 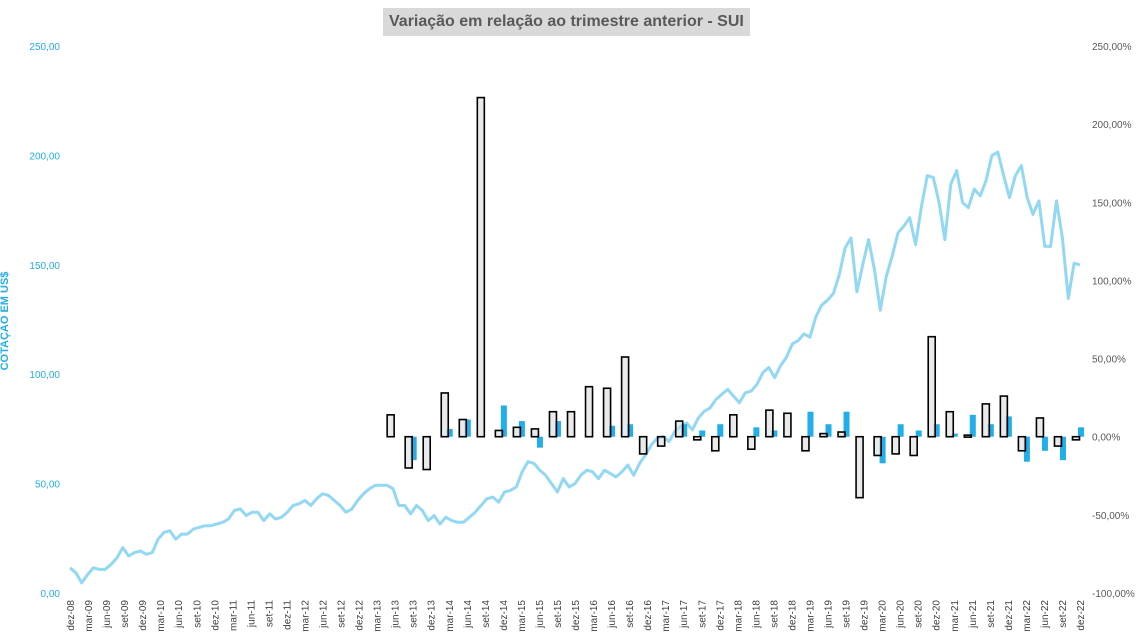 What do you see at coordinates (125, 614) in the screenshot?
I see `x-tick-label: set-09` at bounding box center [125, 614].